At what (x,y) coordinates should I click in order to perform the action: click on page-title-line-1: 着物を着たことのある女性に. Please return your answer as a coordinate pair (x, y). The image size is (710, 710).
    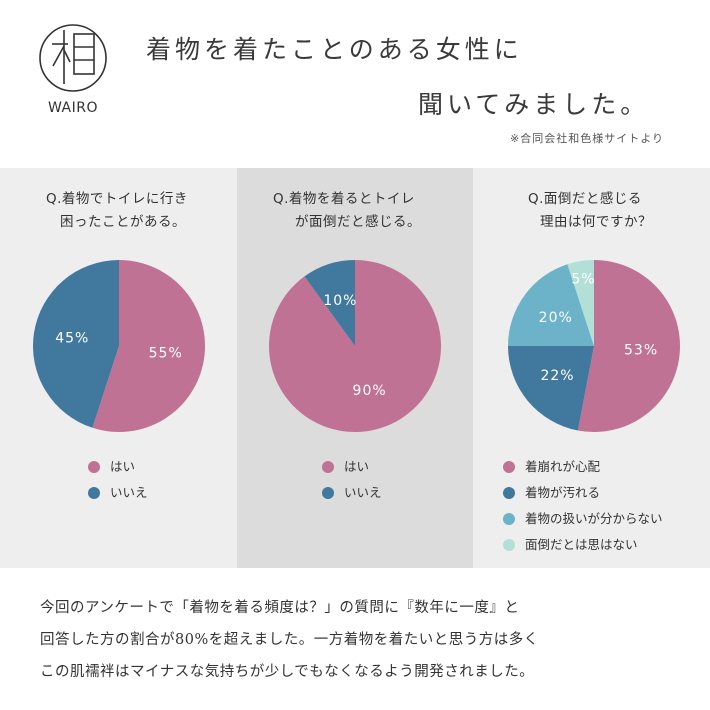
    Looking at the image, I should click on (334, 49).